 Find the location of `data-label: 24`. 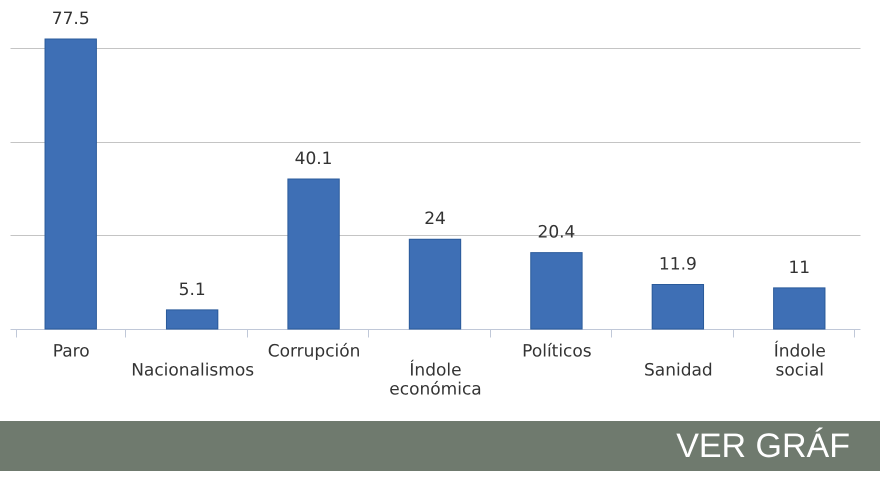

data-label: 24 is located at coordinates (435, 219).